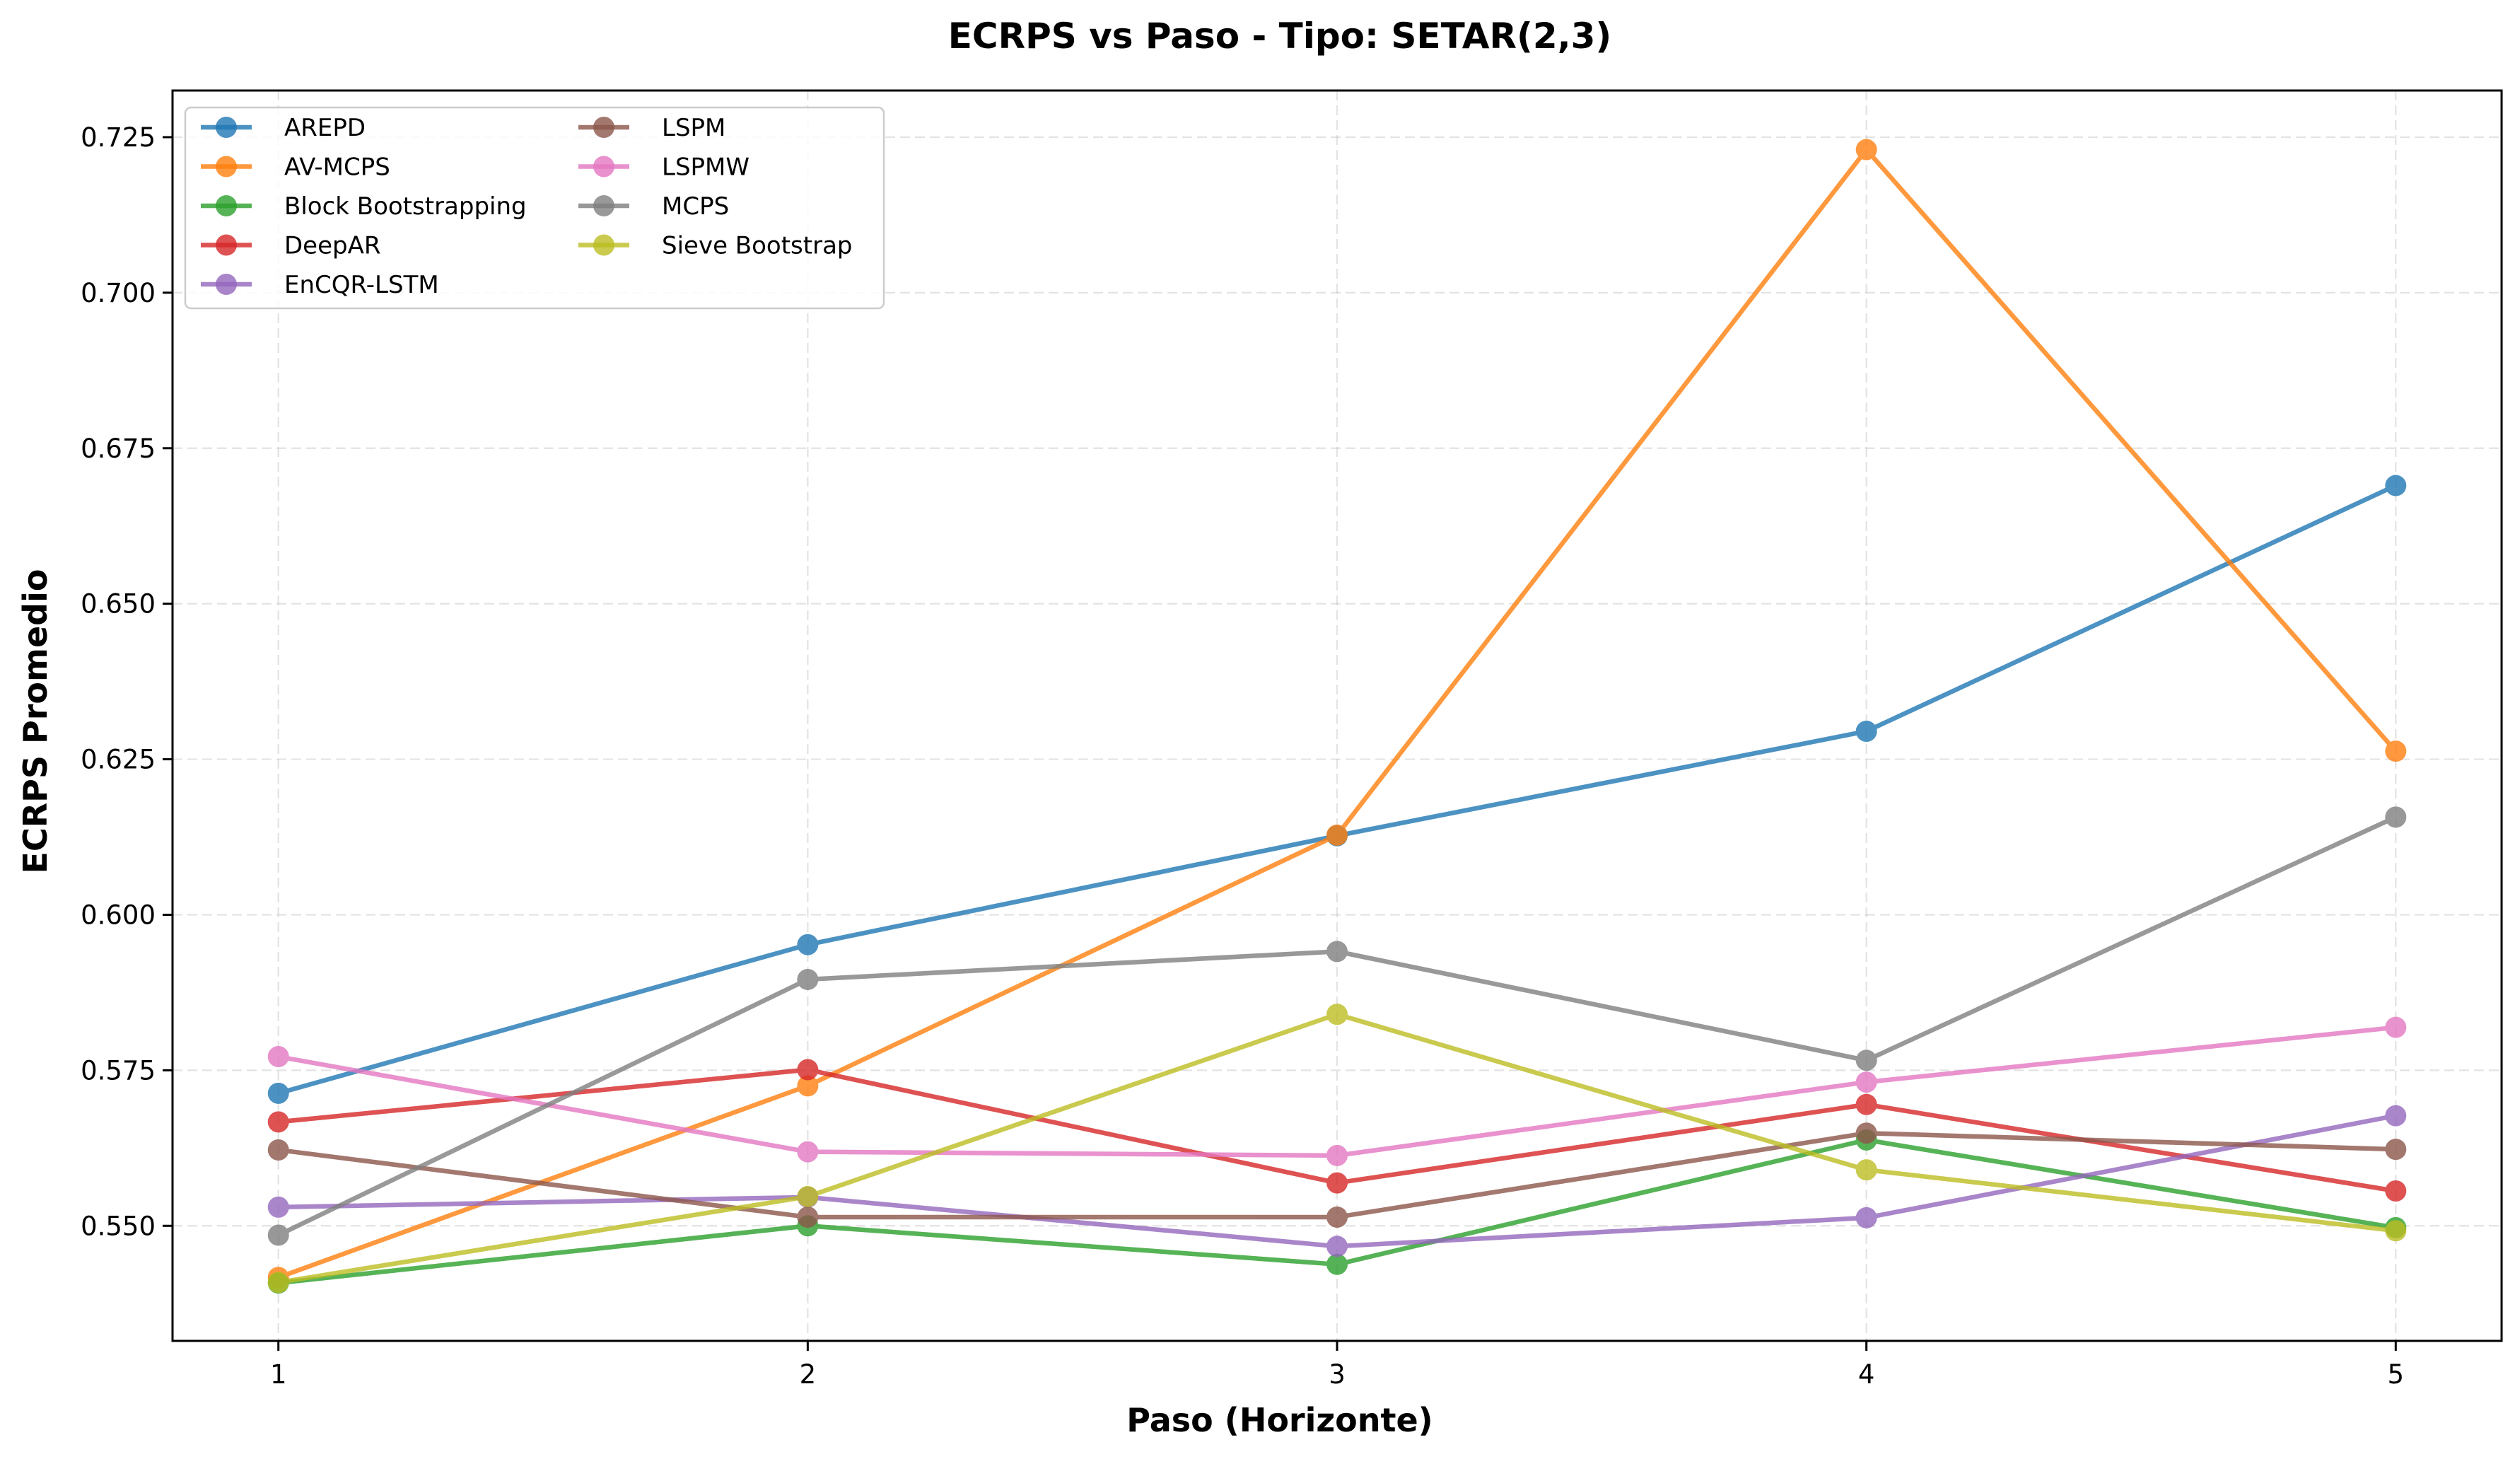 This screenshot has width=2520, height=1459. I want to click on legend-entry: AV-MCPS, so click(295, 167).